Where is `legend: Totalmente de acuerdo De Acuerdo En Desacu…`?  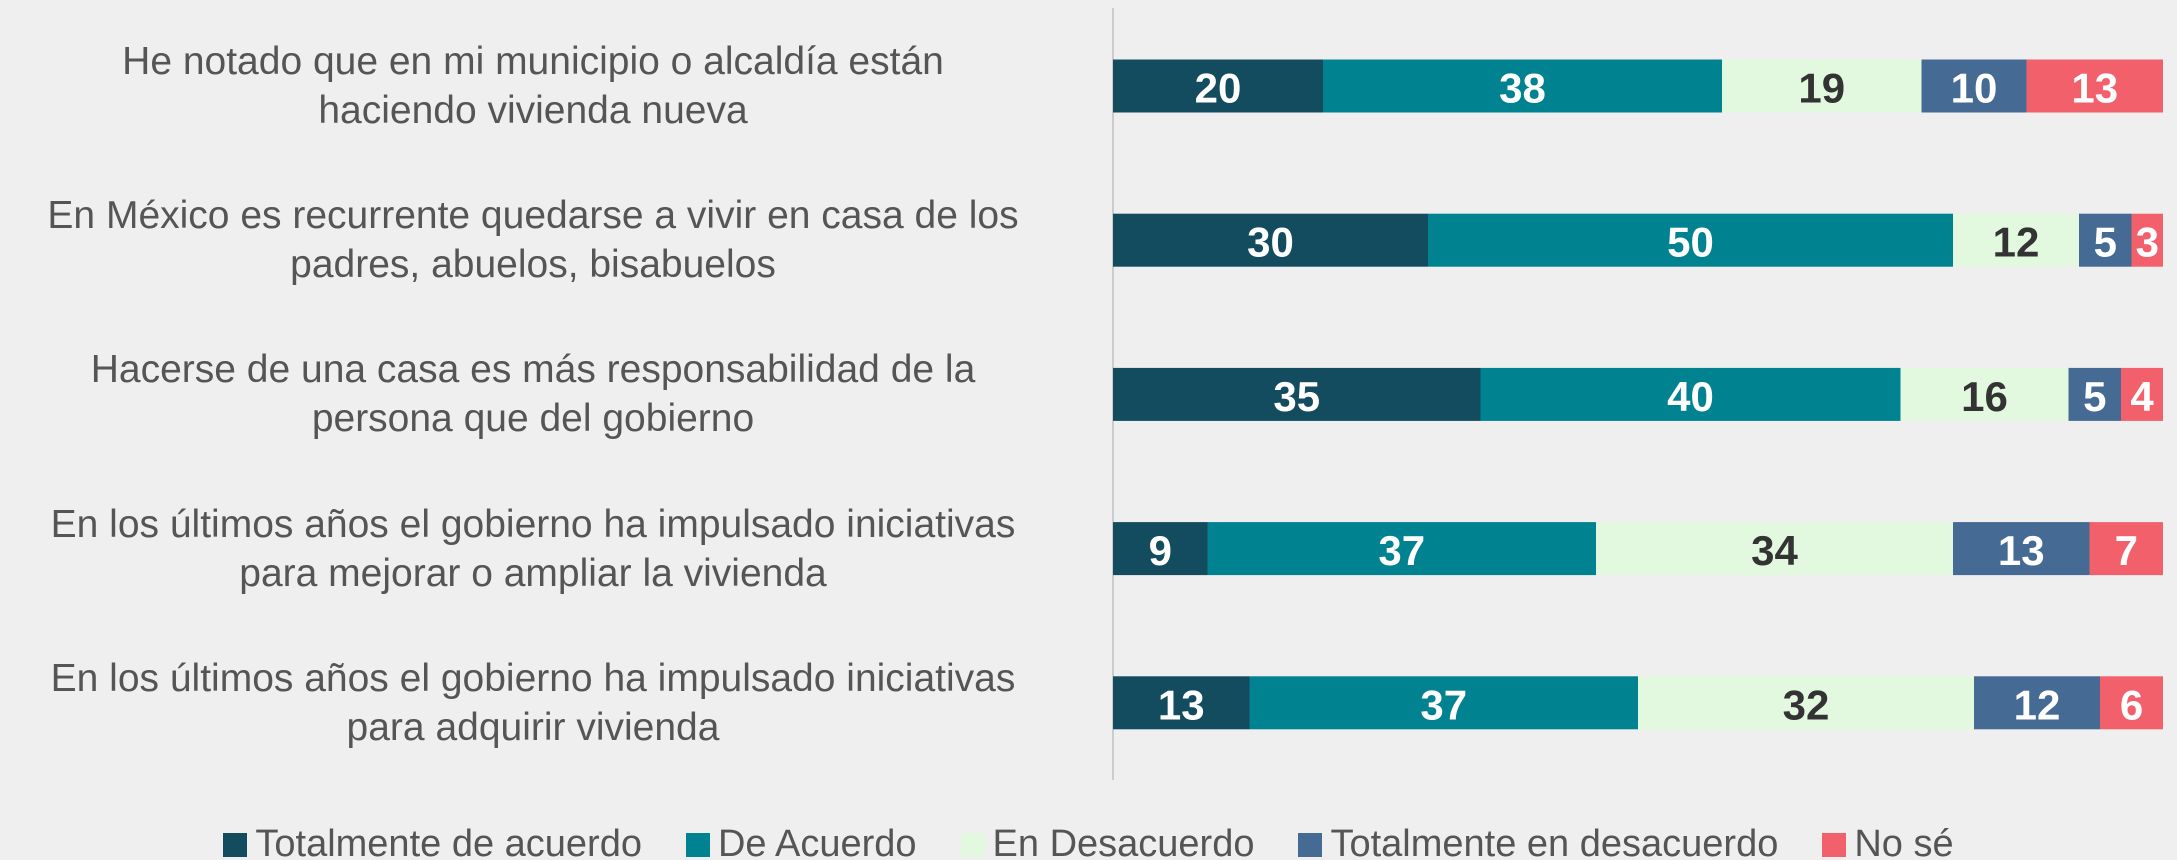 legend: Totalmente de acuerdo De Acuerdo En Desacu… is located at coordinates (1088, 841).